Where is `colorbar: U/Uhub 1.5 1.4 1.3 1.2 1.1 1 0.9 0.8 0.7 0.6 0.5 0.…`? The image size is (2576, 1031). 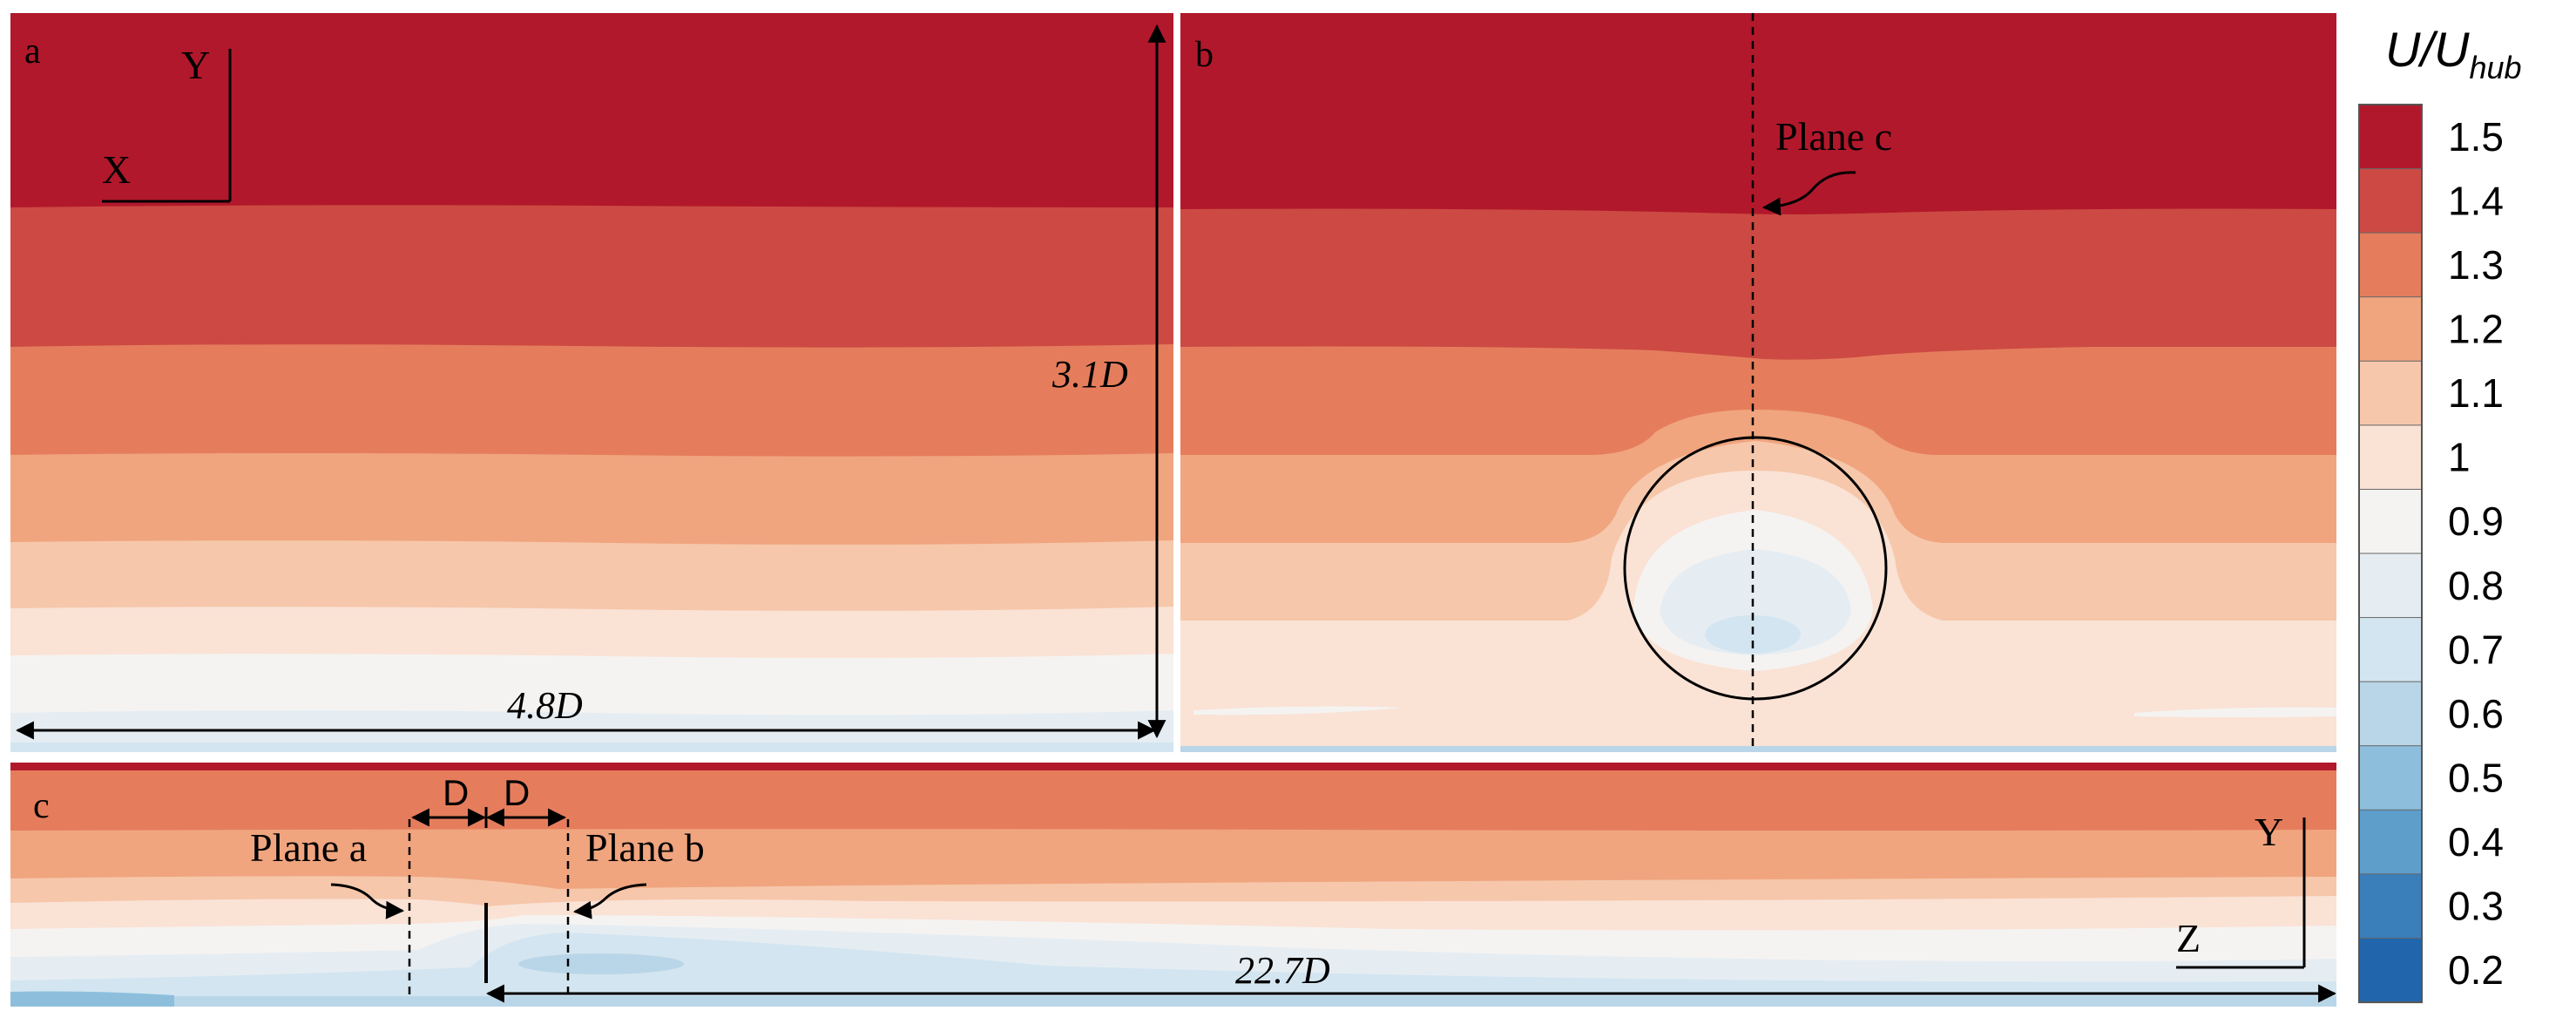
colorbar: U/Uhub 1.5 1.4 1.3 1.2 1.1 1 0.9 0.8 0.7 0.6 0.5 0.… is located at coordinates (2440, 513).